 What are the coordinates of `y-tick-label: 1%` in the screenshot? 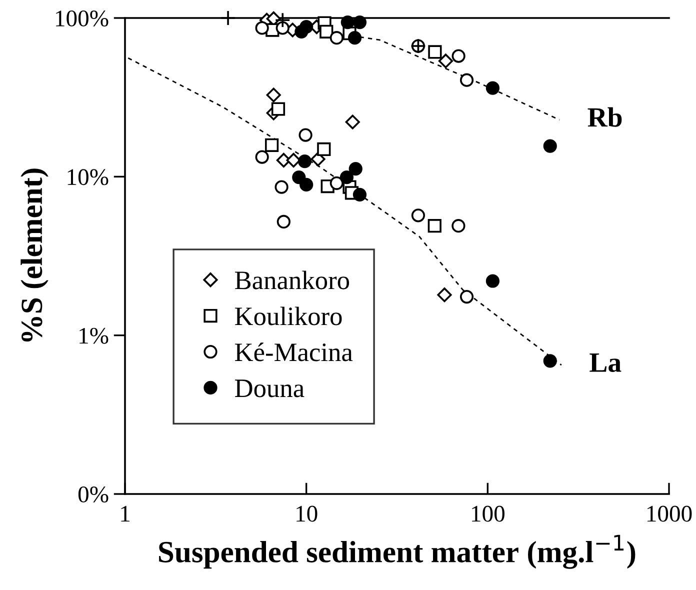 It's located at (94, 336).